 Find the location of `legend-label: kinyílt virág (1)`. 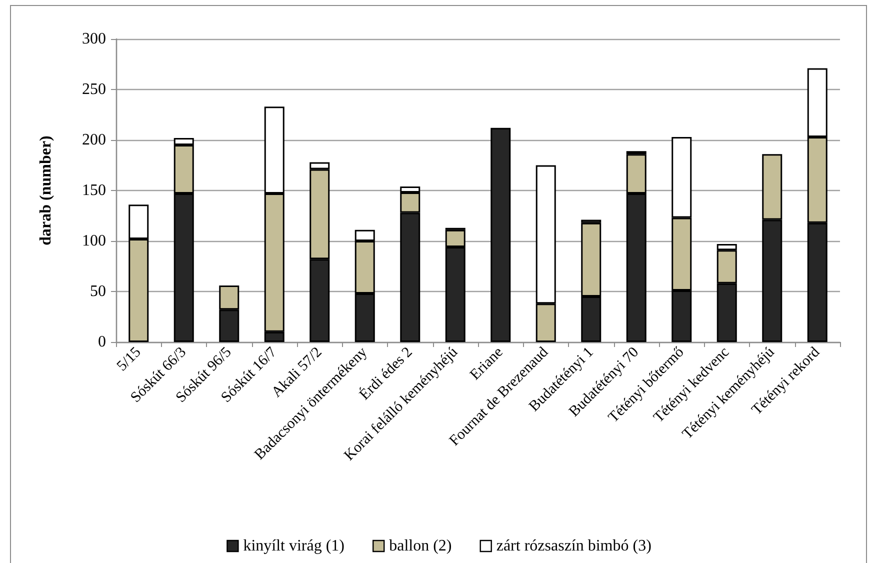

legend-label: kinyílt virág (1) is located at coordinates (294, 546).